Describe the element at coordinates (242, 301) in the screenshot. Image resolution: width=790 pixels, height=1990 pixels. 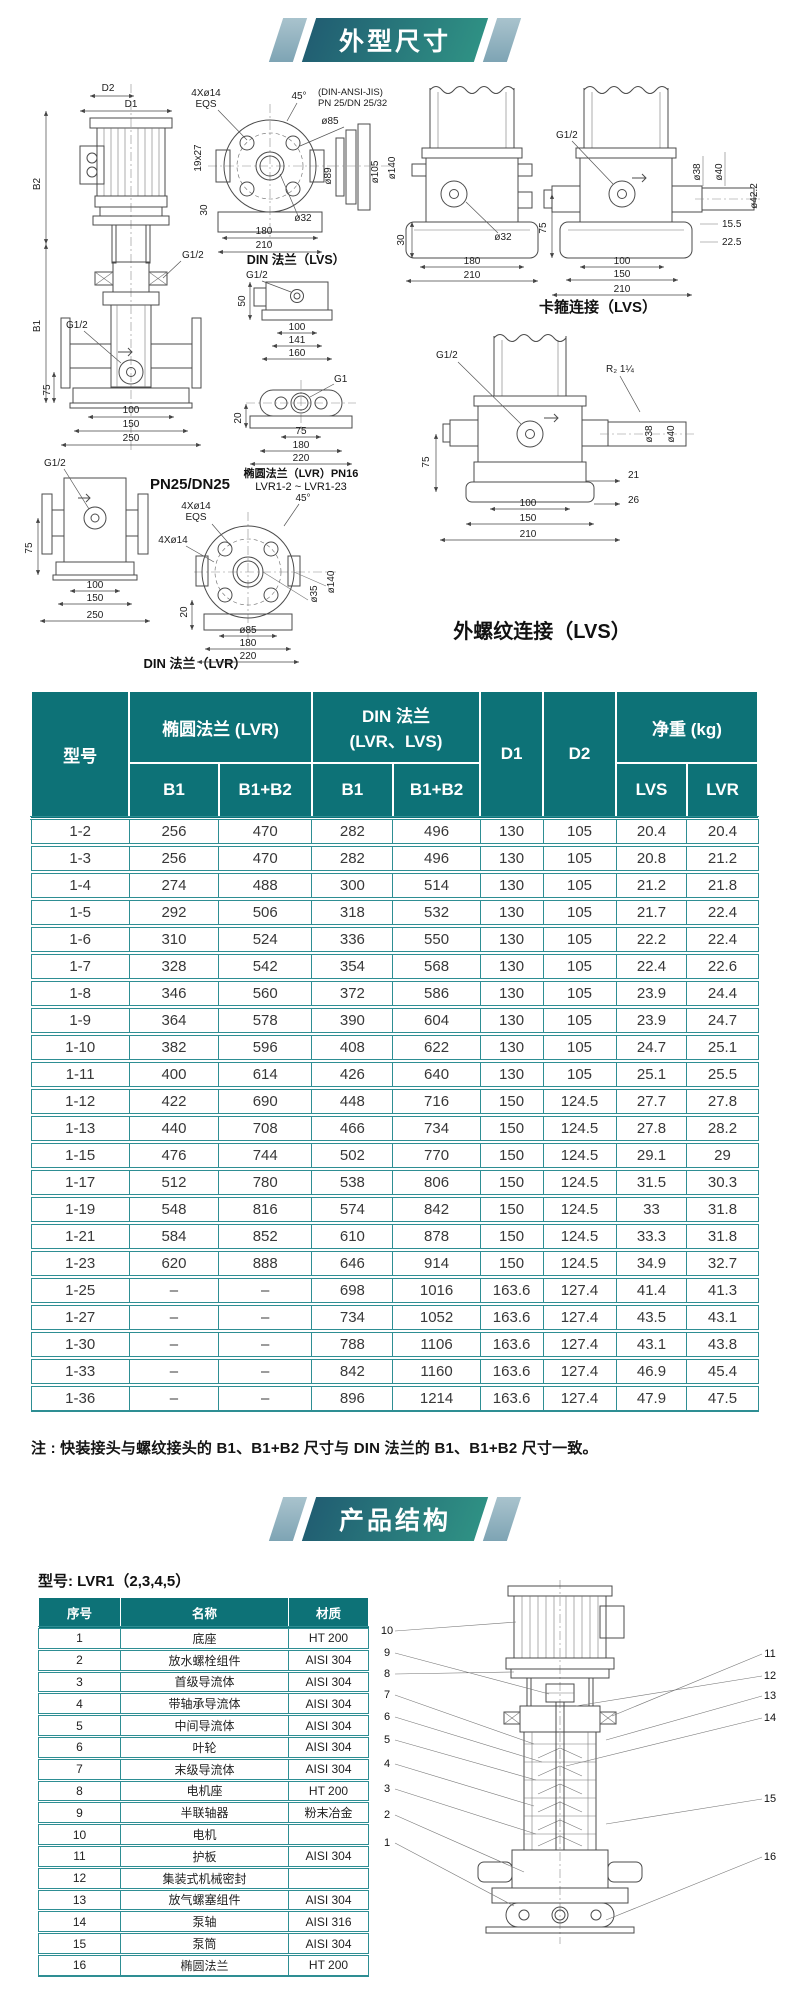
I see `dim-label: 50` at that location.